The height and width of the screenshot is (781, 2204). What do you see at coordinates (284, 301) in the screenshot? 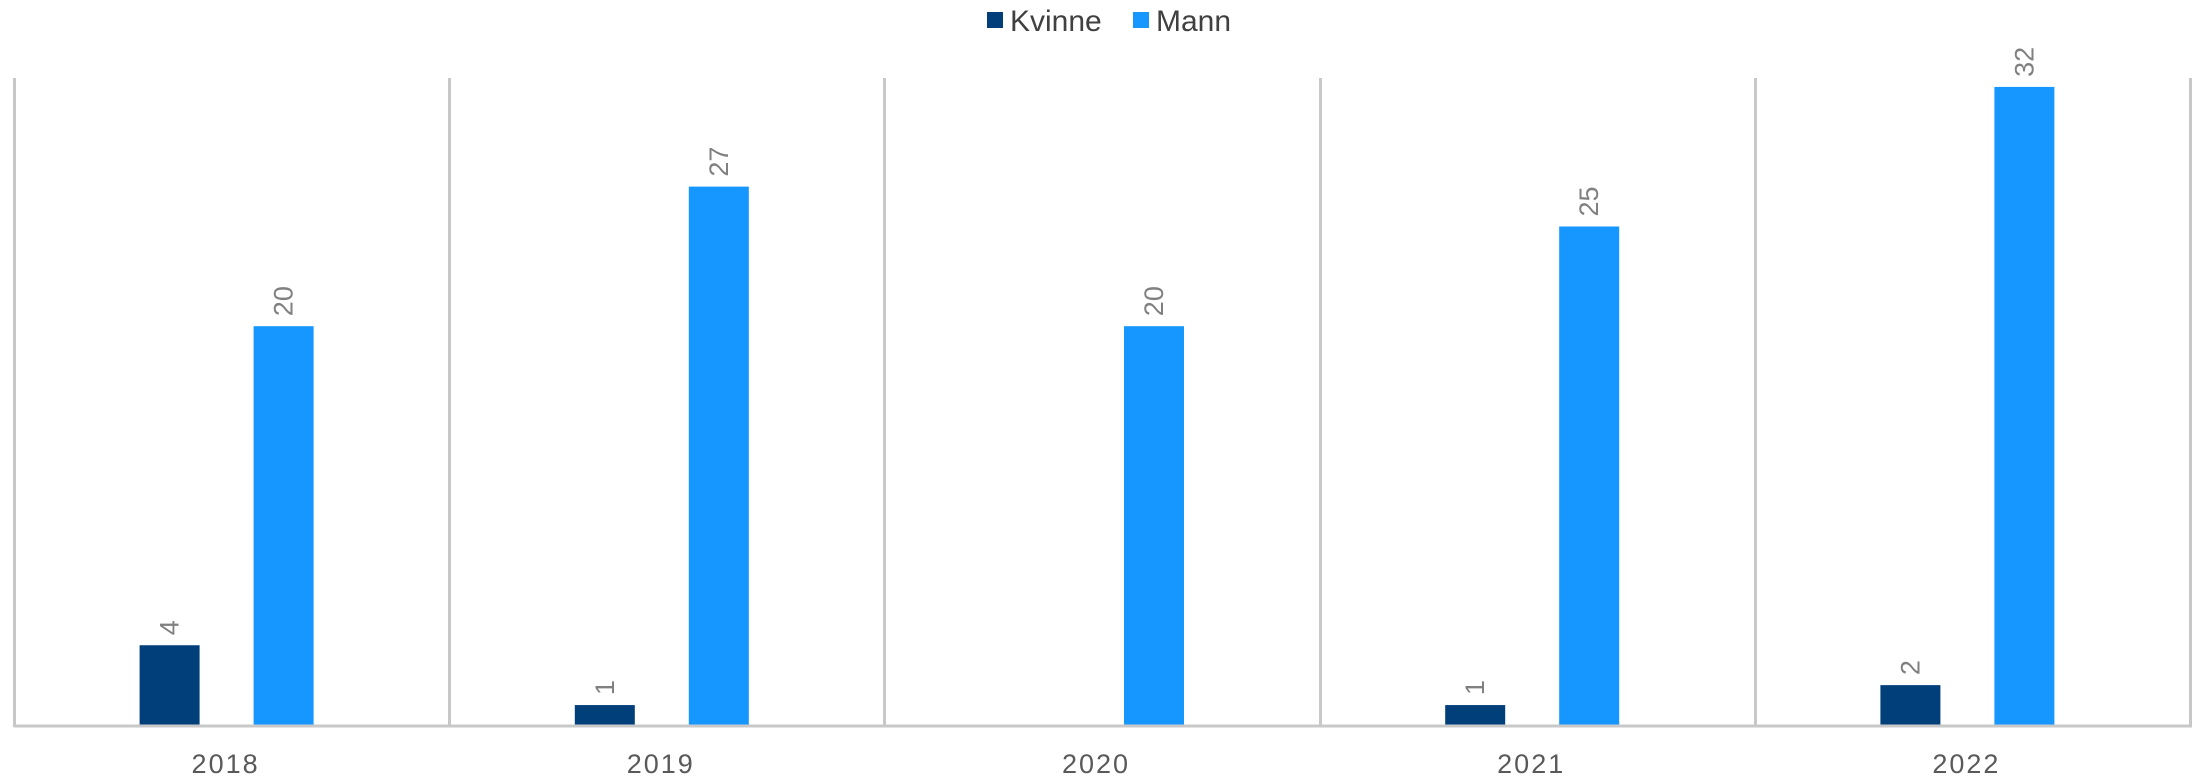
I see `data-label-mann-2018: 20` at bounding box center [284, 301].